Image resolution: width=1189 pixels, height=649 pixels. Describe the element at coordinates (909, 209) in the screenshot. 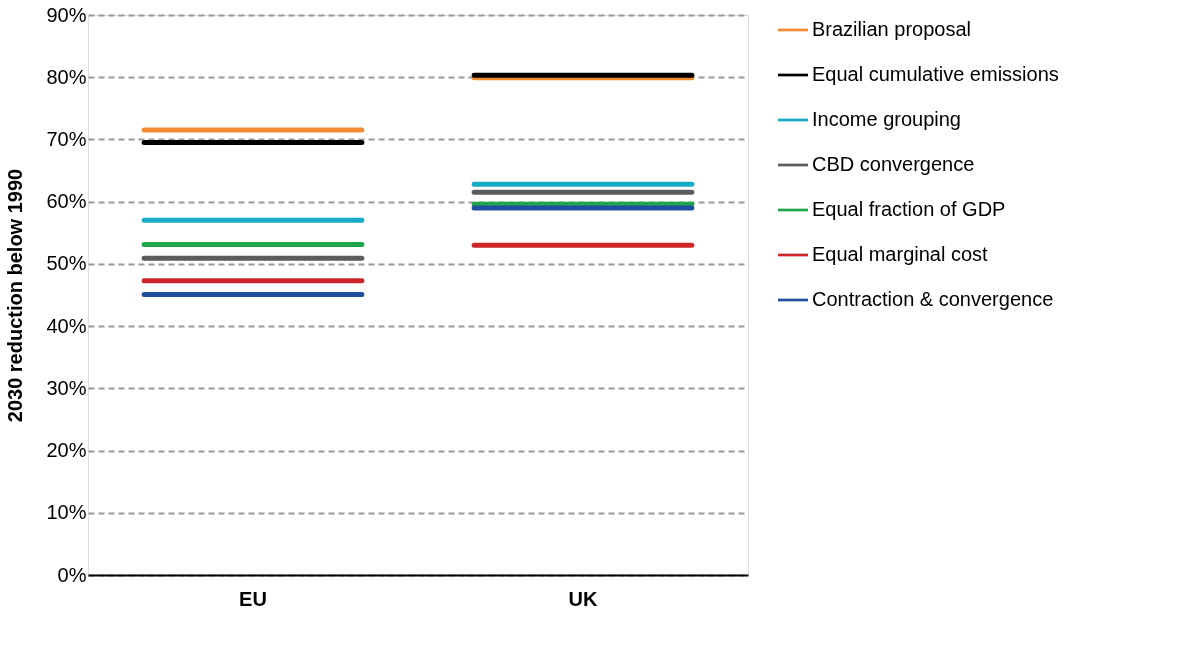

I see `legend-label: Equal fraction of GDP` at that location.